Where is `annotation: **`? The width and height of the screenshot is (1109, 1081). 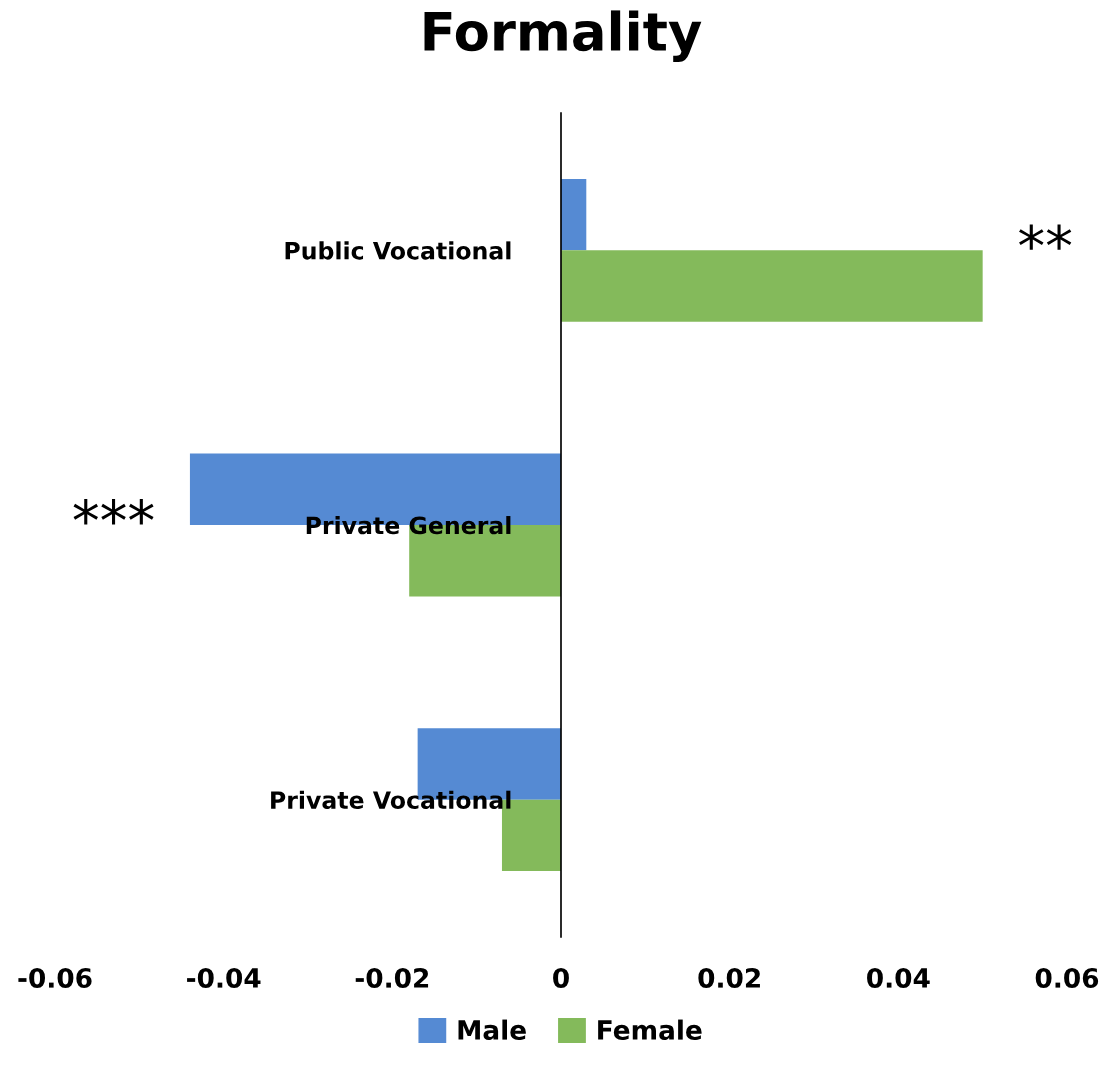 annotation: ** is located at coordinates (1045, 237).